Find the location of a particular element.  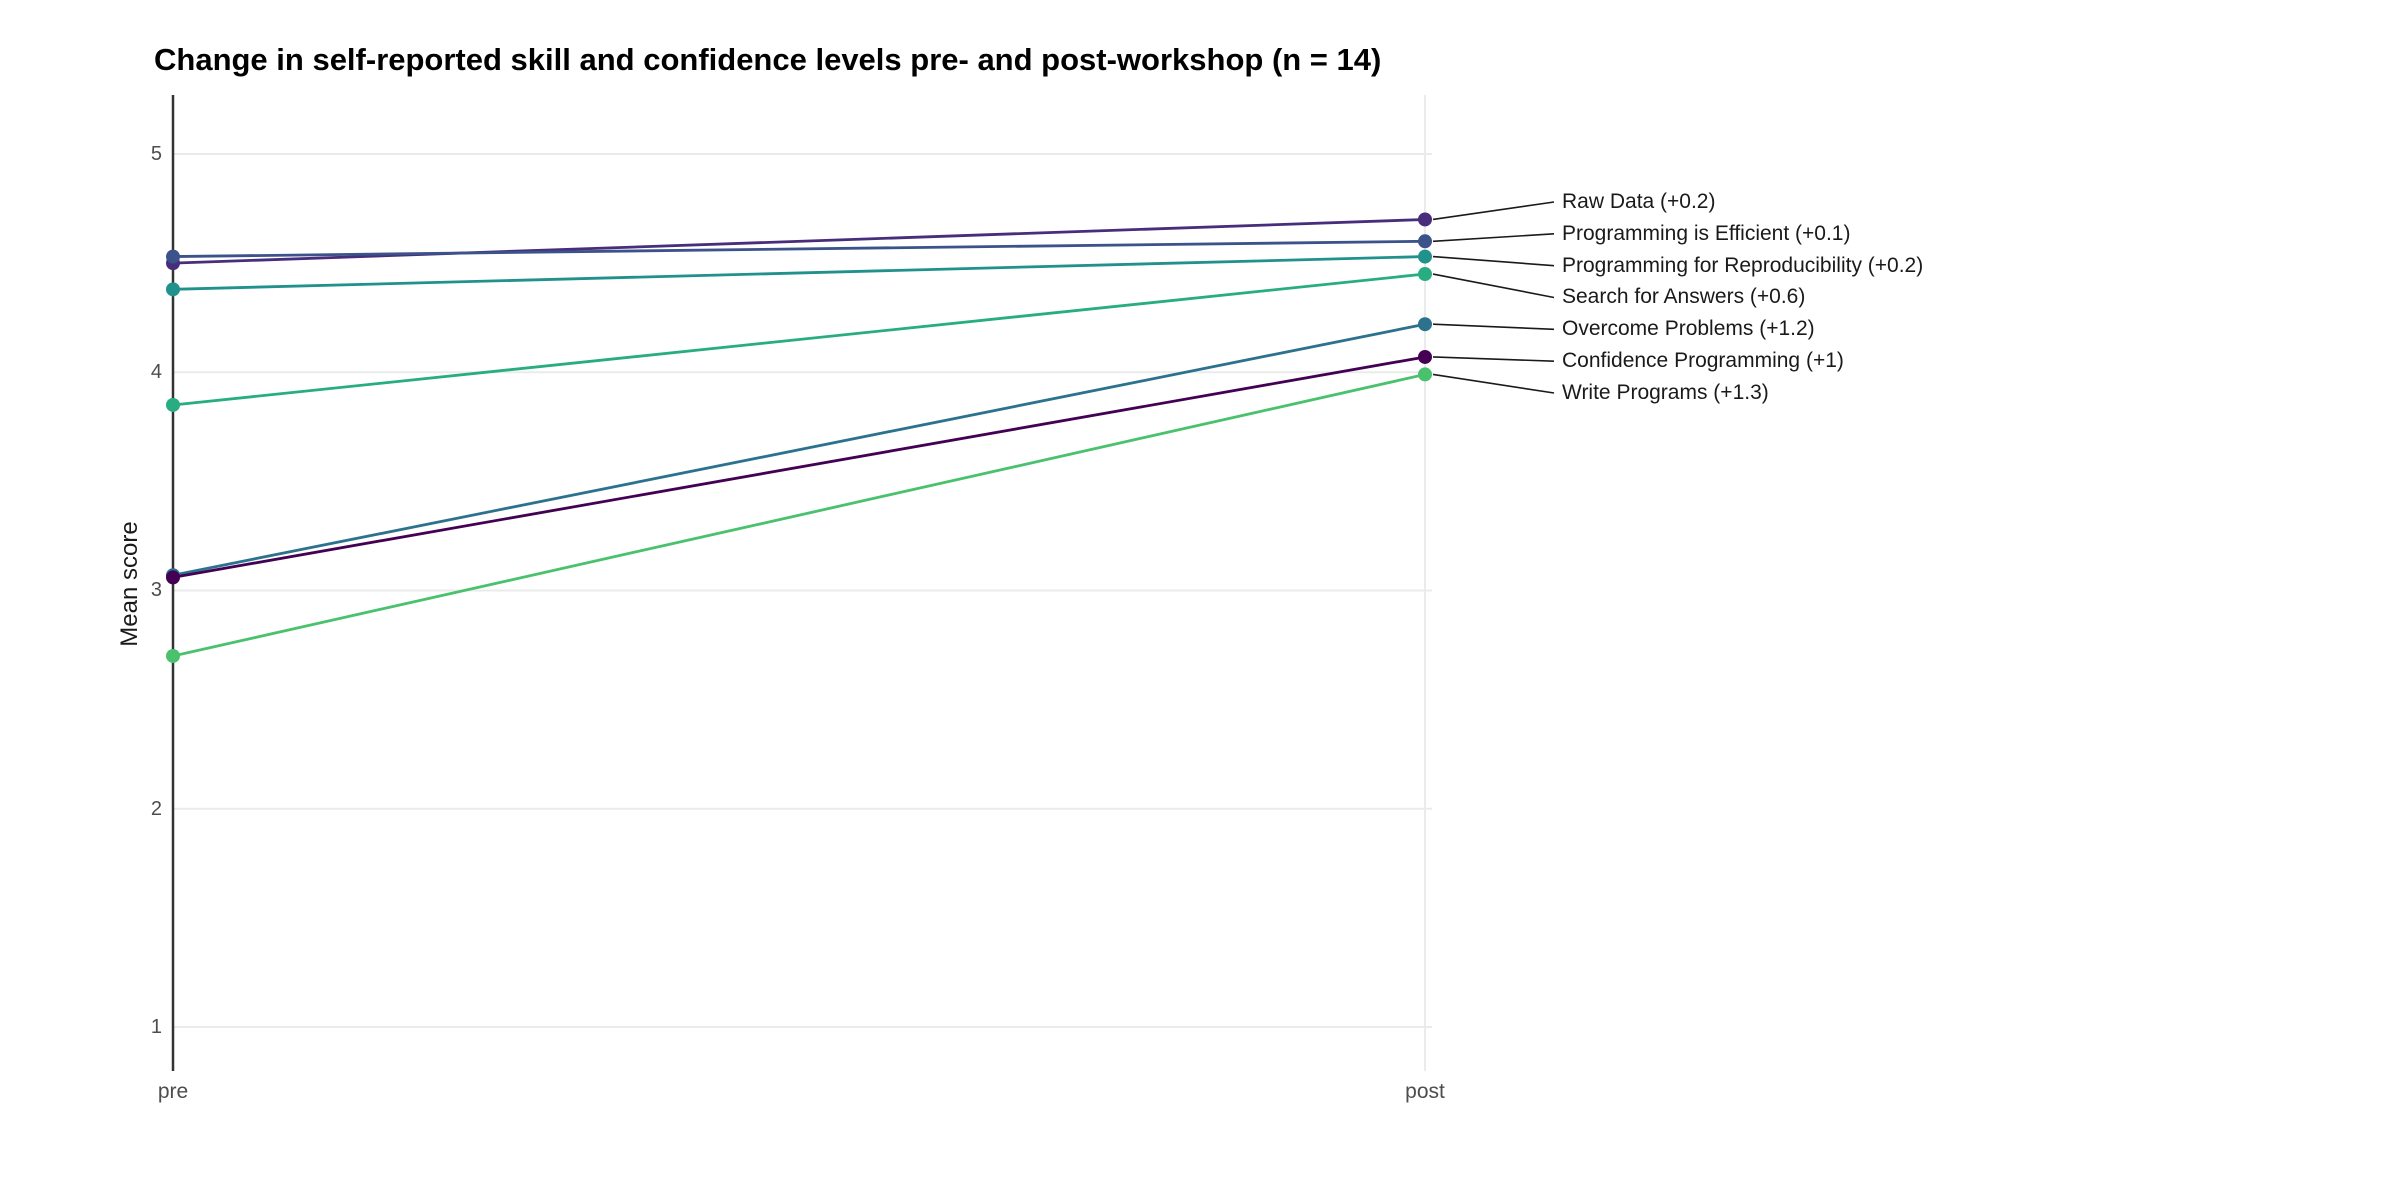

series-annotation: Raw Data (+0.2) is located at coordinates (1639, 201).